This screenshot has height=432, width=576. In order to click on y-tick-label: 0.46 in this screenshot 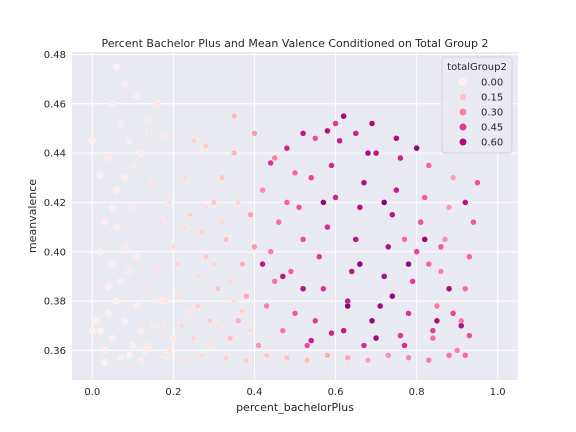, I will do `click(55, 104)`.